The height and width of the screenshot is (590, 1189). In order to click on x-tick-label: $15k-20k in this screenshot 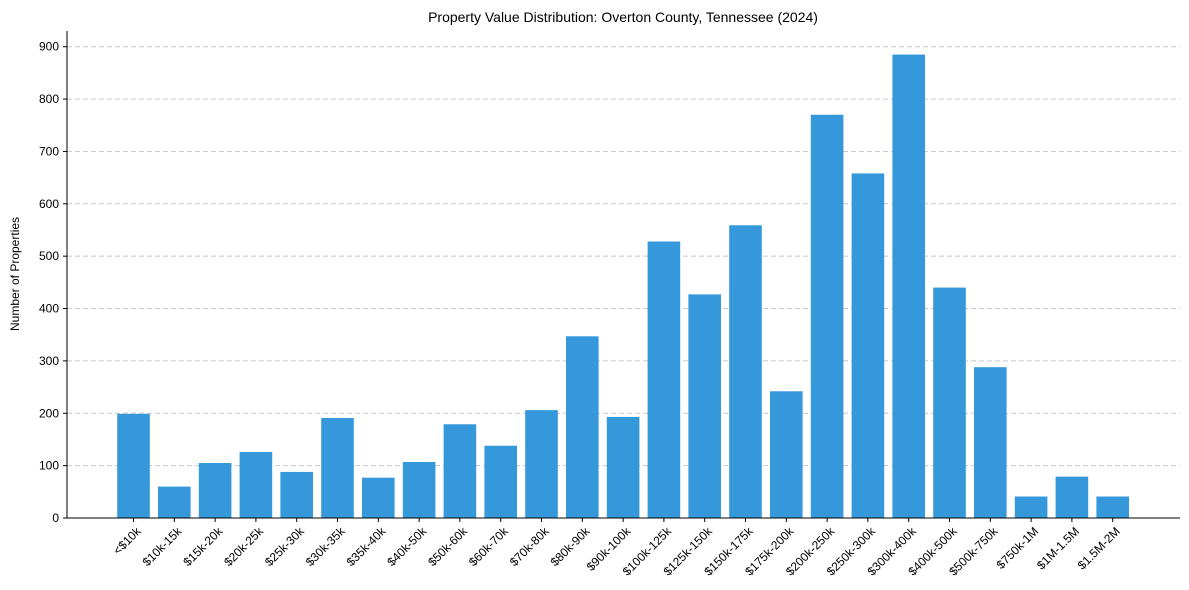, I will do `click(203, 547)`.